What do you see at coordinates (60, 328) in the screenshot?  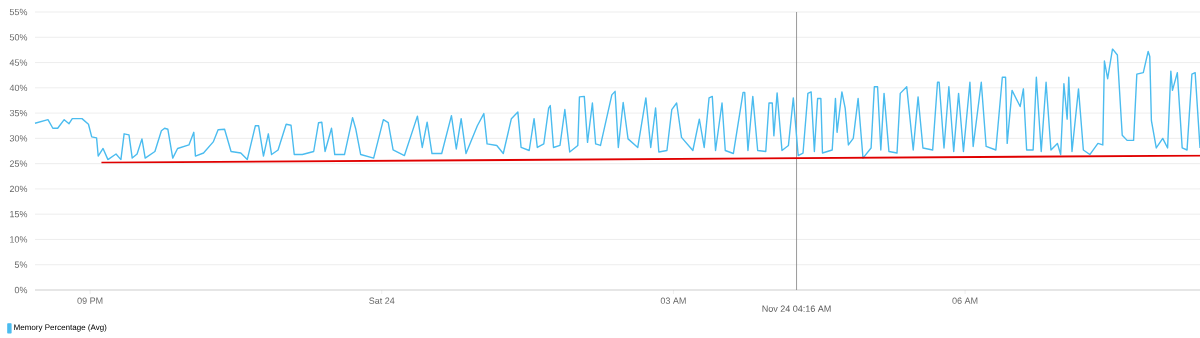 I see `legend-label: Memory Percentage (Avg)` at bounding box center [60, 328].